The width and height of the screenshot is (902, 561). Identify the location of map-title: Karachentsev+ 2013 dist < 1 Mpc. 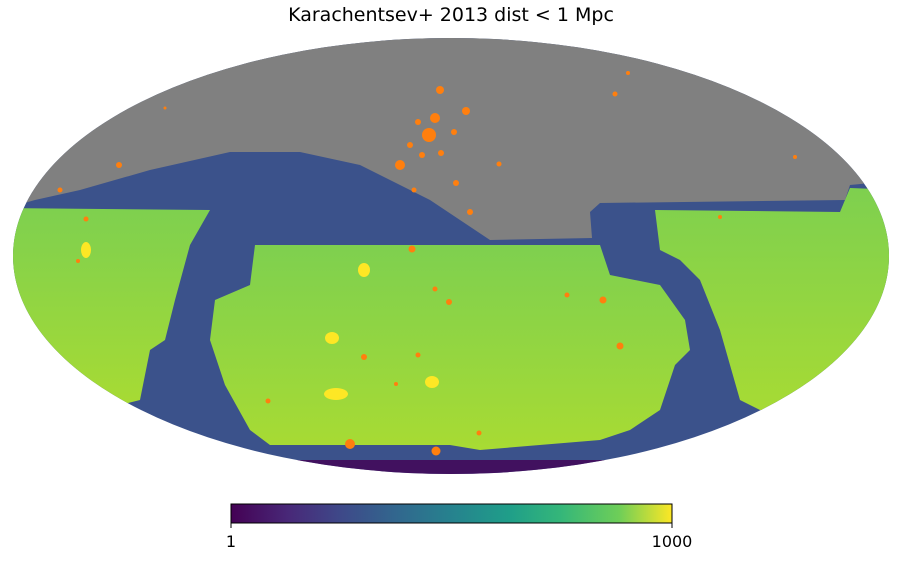
(451, 15).